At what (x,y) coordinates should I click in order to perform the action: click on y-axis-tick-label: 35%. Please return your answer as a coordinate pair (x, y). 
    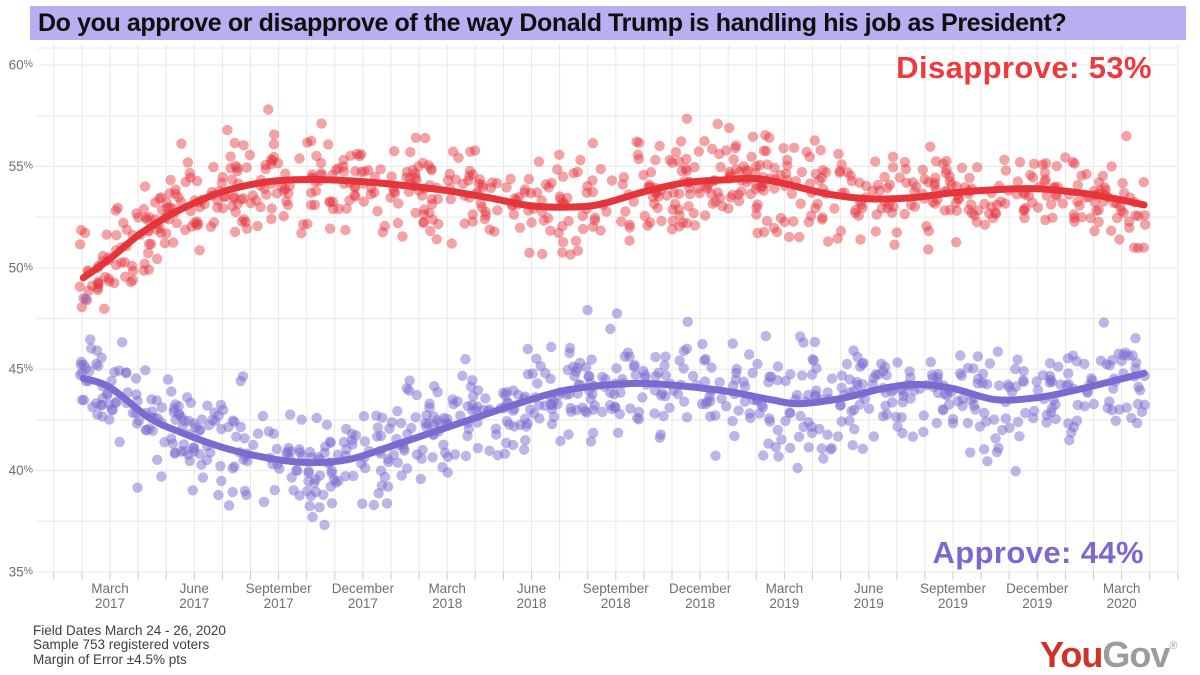
    Looking at the image, I should click on (21, 572).